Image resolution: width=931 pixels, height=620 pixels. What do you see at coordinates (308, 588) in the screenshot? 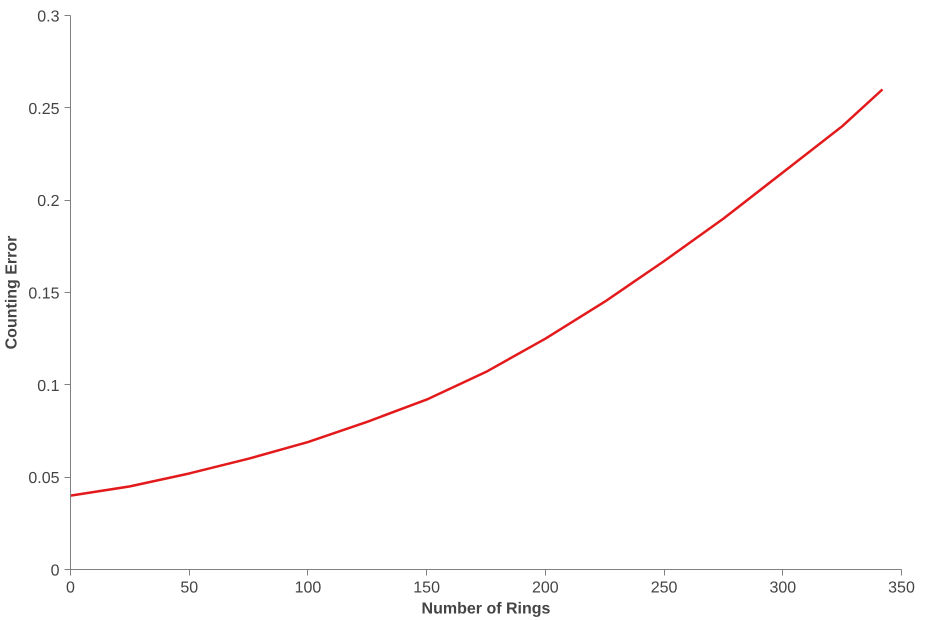
I see `x-tick-label: 100` at bounding box center [308, 588].